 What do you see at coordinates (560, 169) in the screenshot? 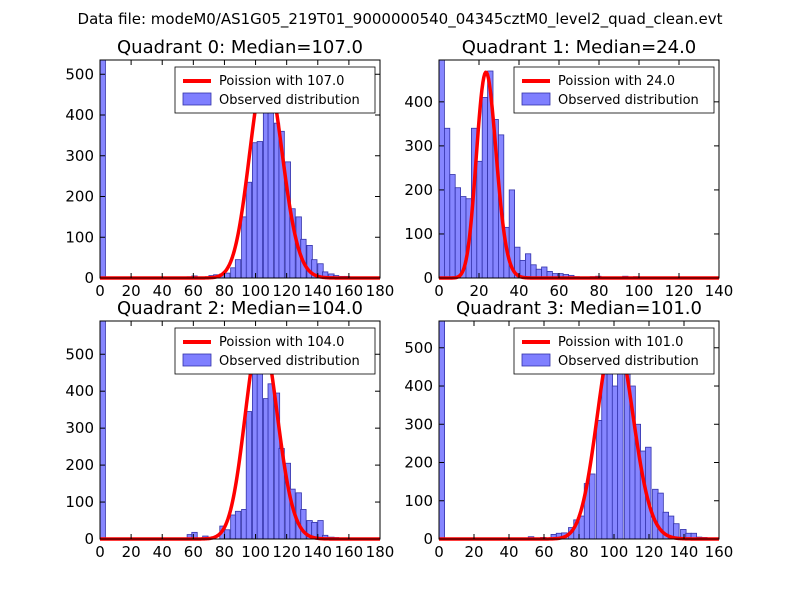
I see `histogram-bars` at bounding box center [560, 169].